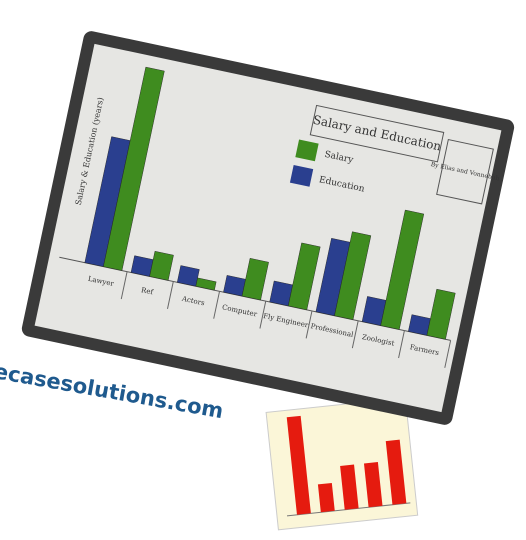 This screenshot has width=526, height=540. What do you see at coordinates (147, 291) in the screenshot?
I see `x-tick-label: Ref` at bounding box center [147, 291].